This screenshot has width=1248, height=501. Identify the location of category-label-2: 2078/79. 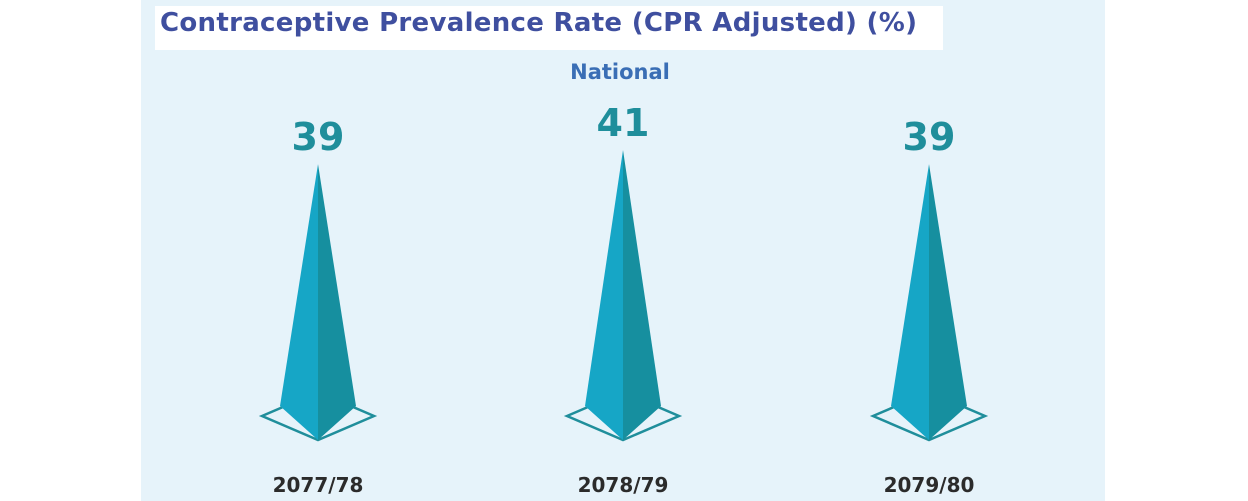
(623, 485).